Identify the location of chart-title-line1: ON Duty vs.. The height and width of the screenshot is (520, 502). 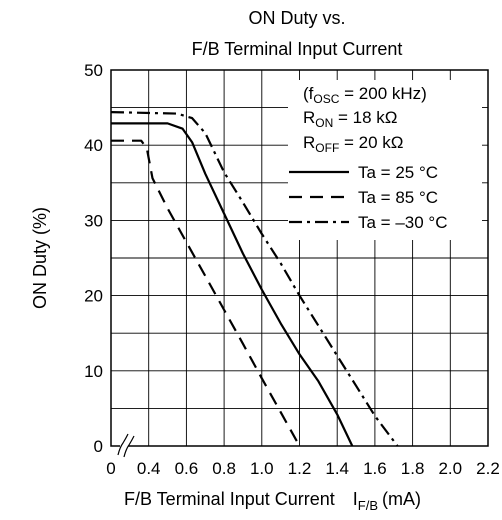
(296, 18).